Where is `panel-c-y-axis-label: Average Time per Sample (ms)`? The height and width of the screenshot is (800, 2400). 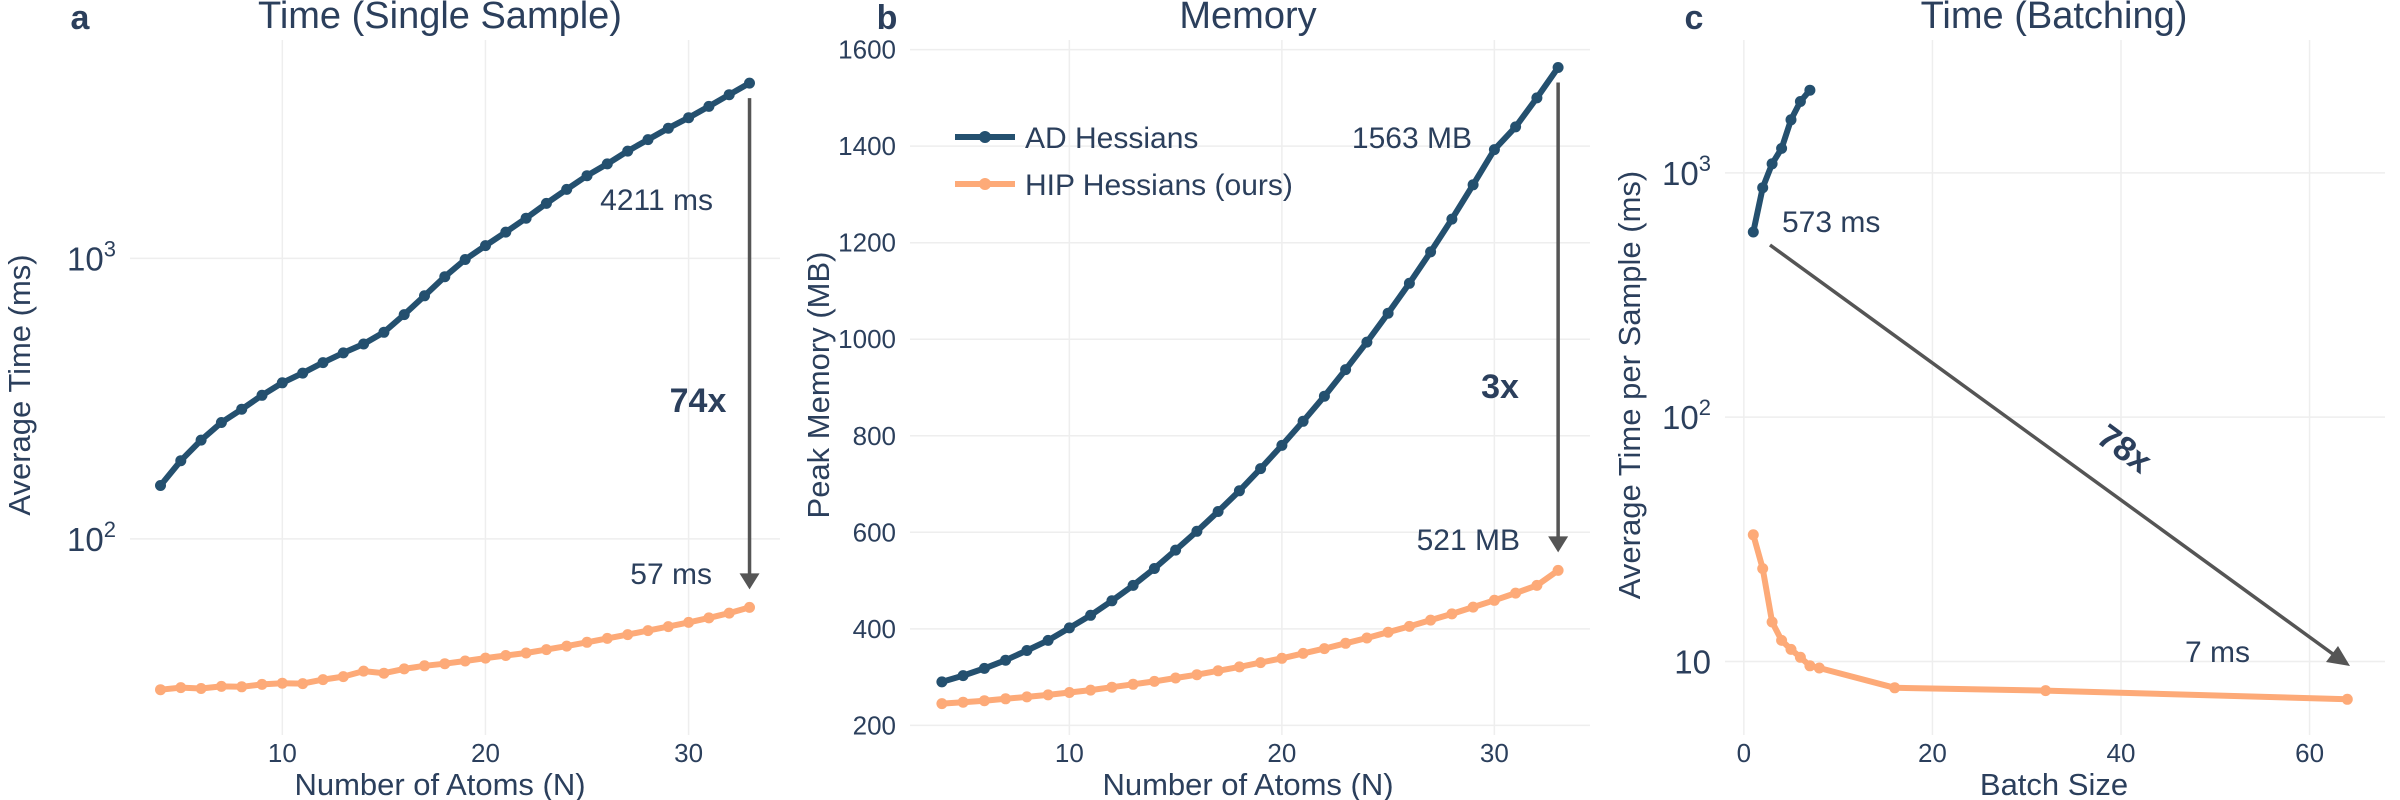 panel-c-y-axis-label: Average Time per Sample (ms) is located at coordinates (1629, 385).